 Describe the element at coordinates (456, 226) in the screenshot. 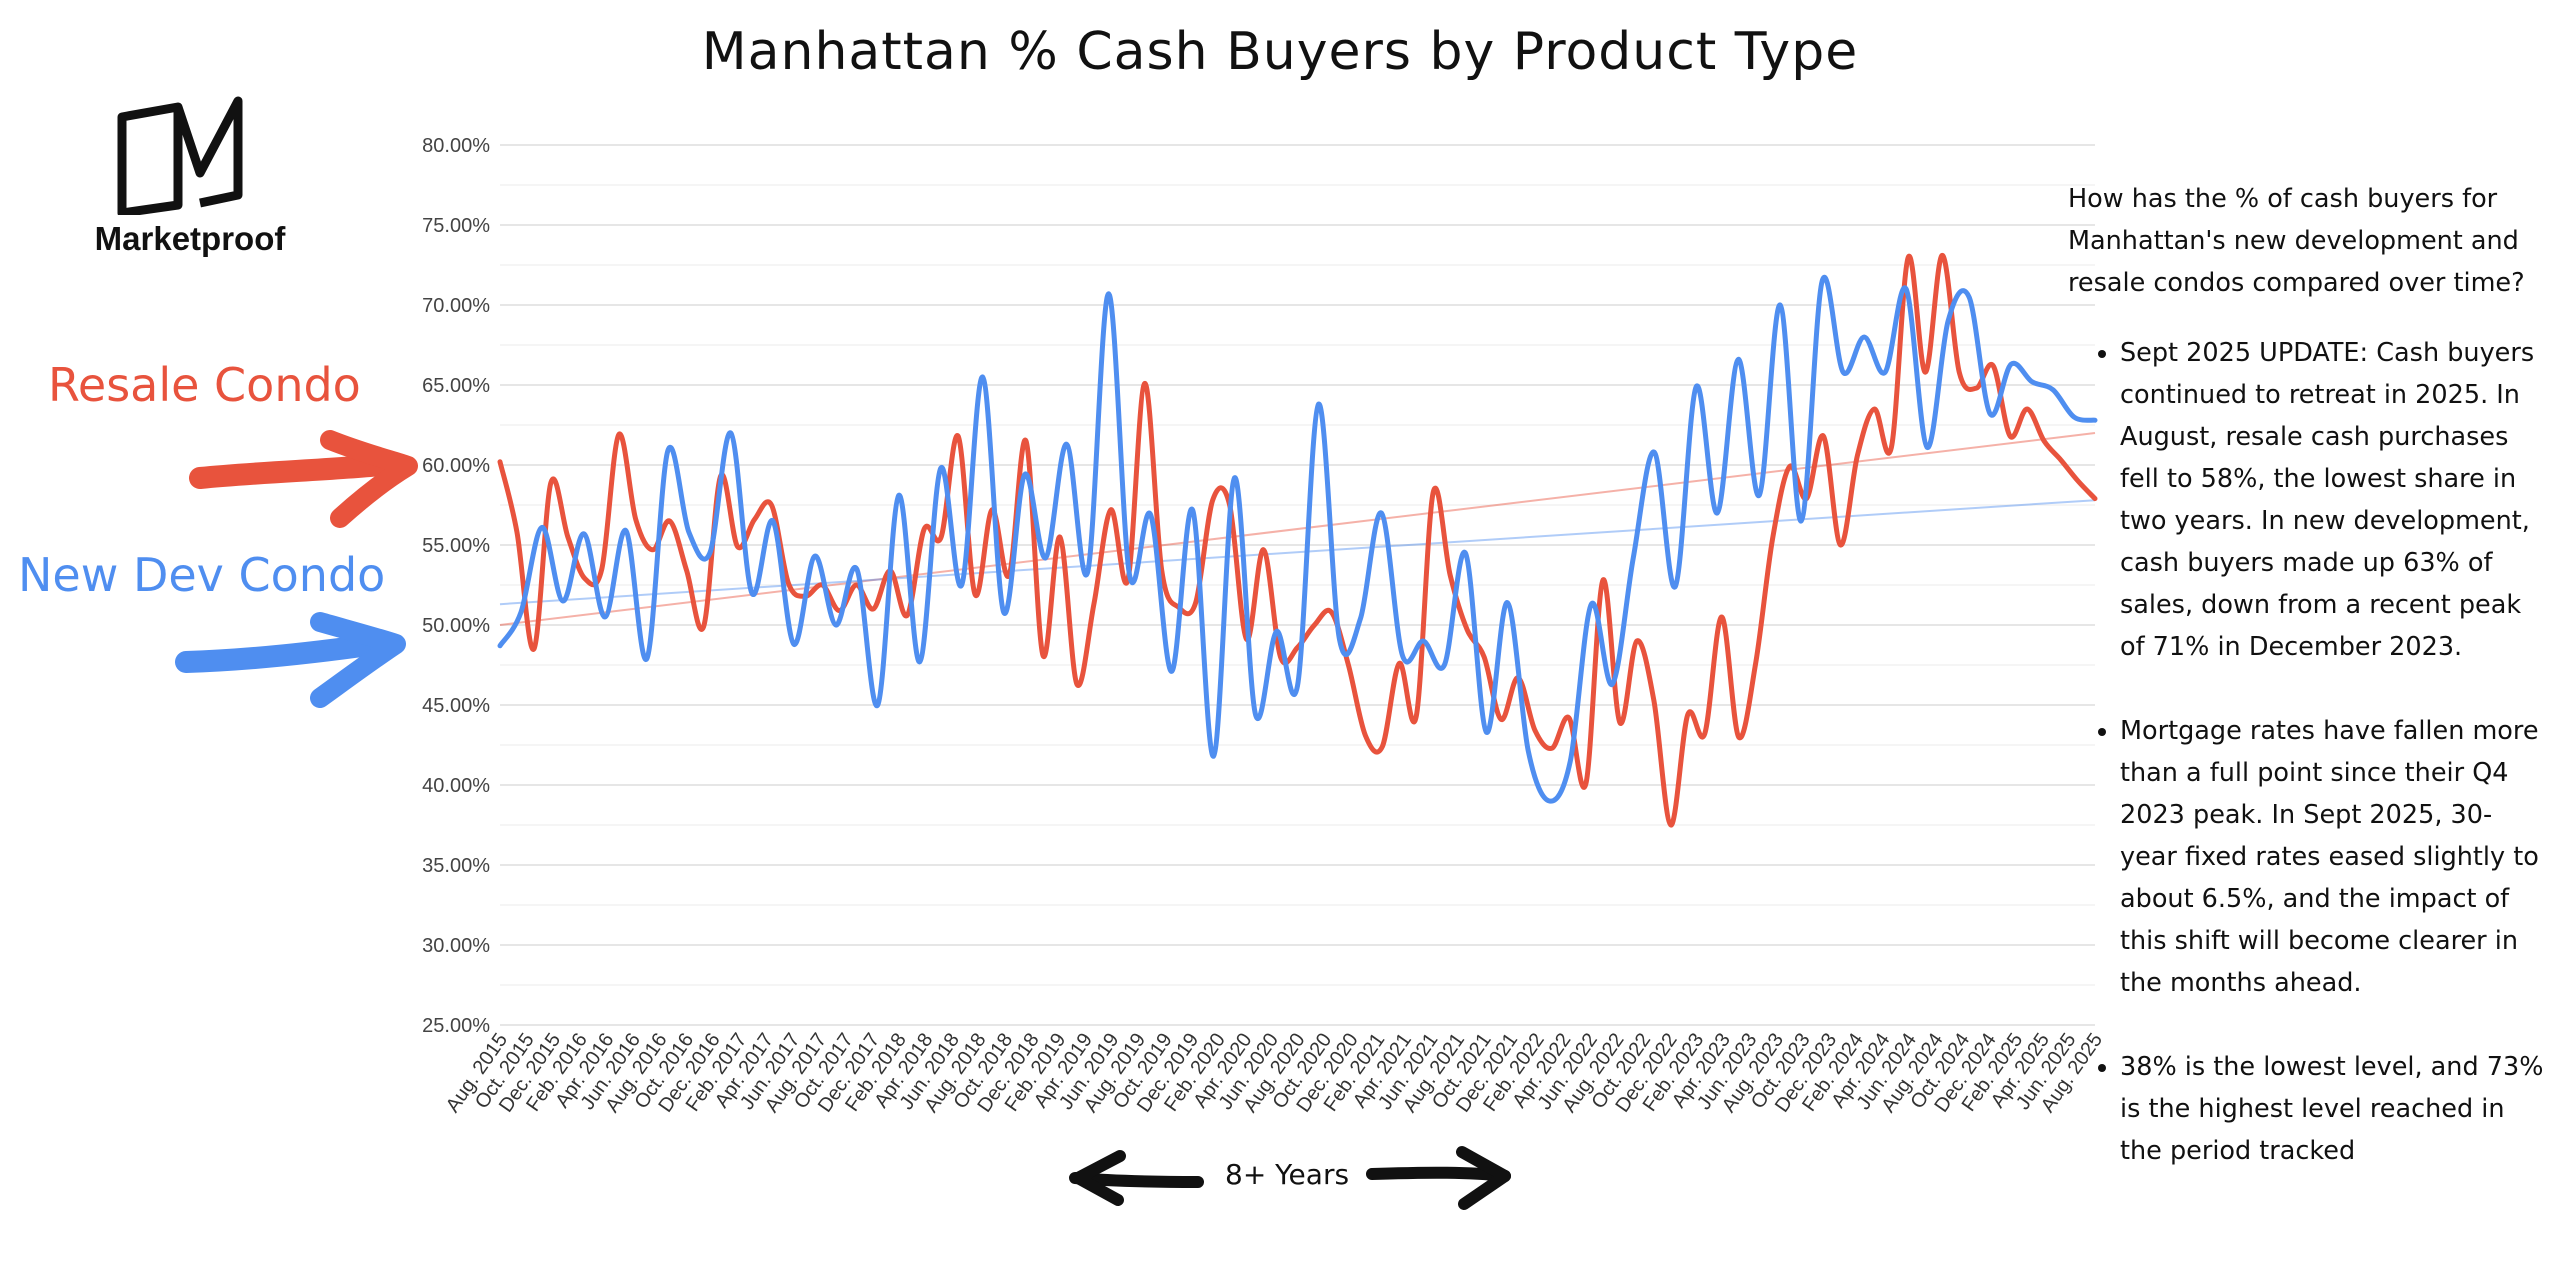

I see `y-tick-label: 75.00%` at that location.